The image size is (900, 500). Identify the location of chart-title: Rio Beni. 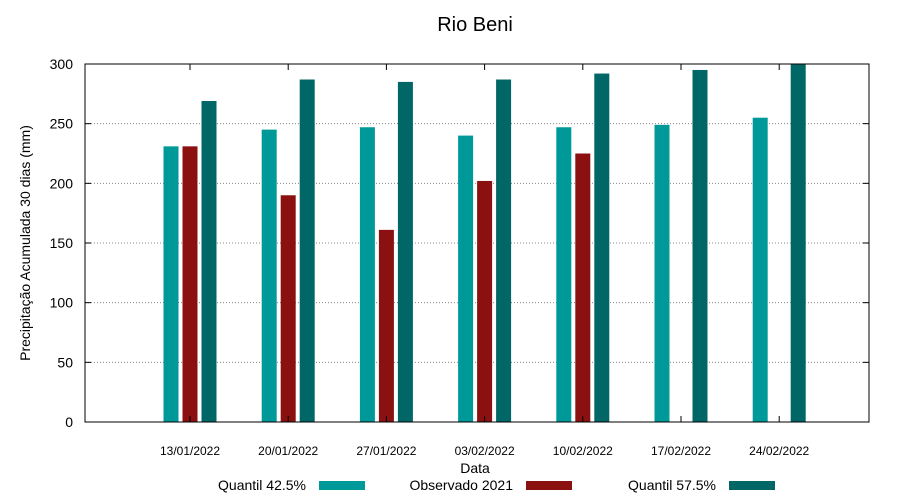
(475, 25).